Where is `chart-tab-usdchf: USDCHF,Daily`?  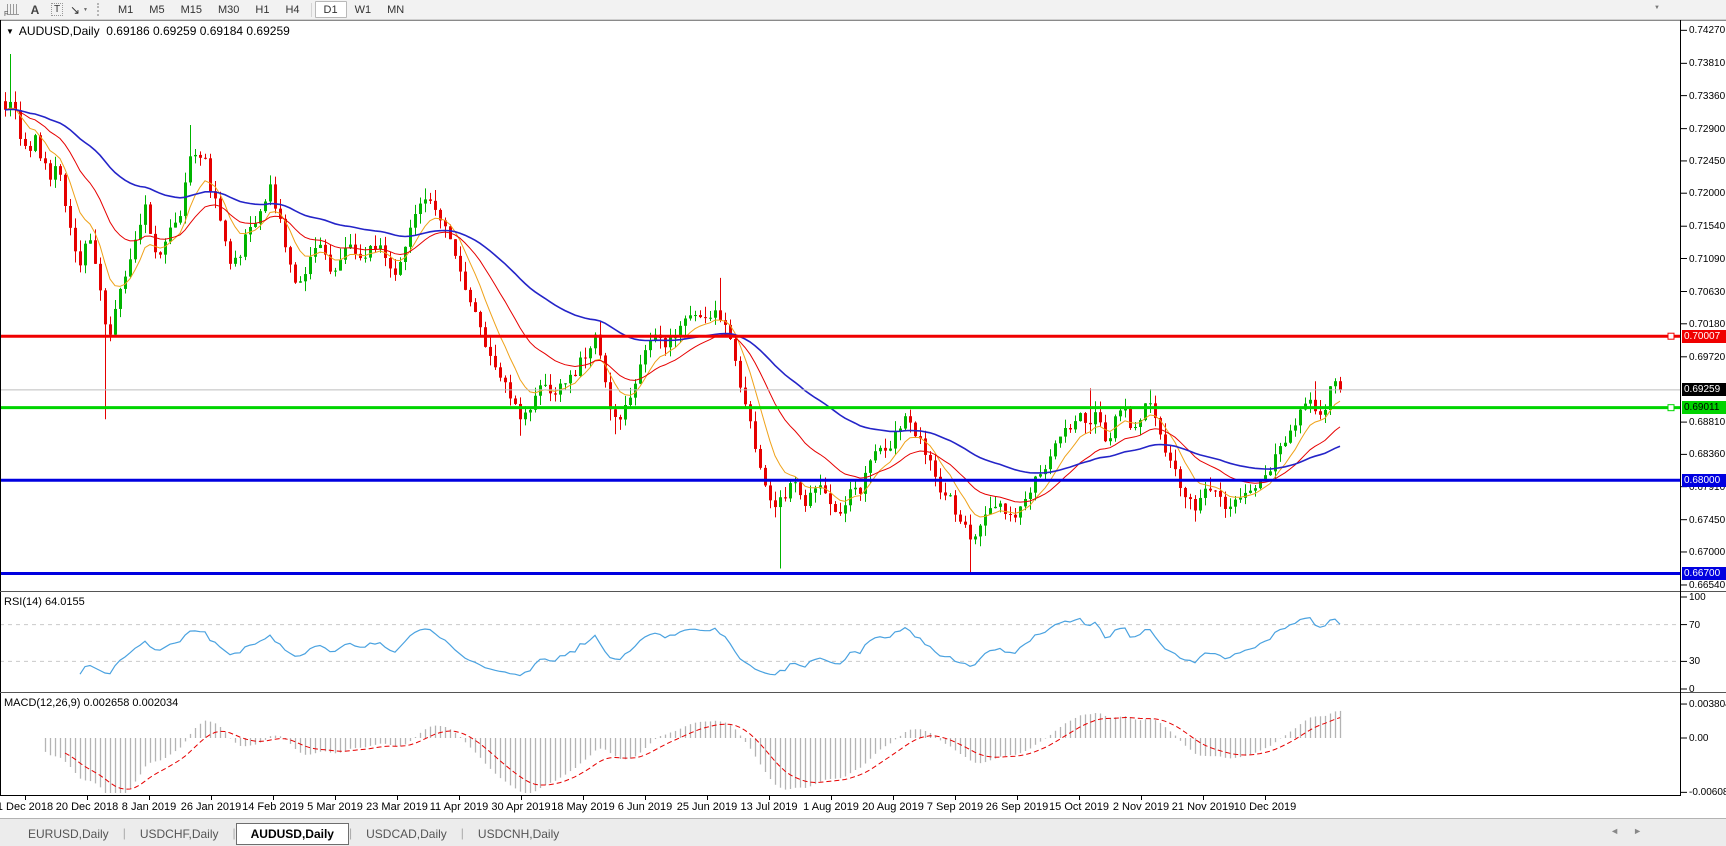 chart-tab-usdchf: USDCHF,Daily is located at coordinates (179, 833).